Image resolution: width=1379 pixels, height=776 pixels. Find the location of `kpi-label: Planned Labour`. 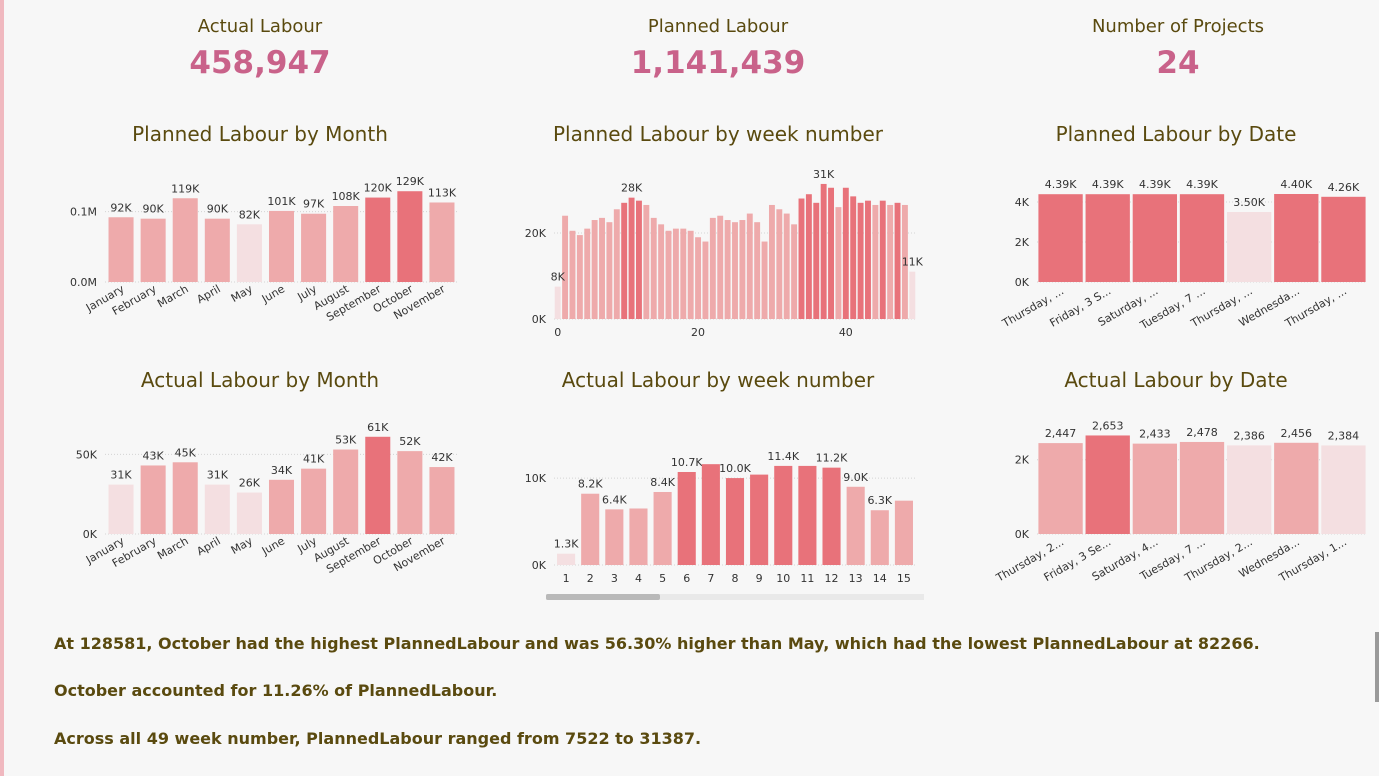

kpi-label: Planned Labour is located at coordinates (718, 26).